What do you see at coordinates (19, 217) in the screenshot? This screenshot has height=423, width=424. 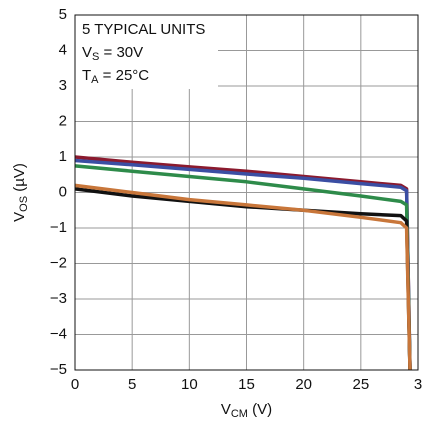 I see `y-axis-label-part: V` at bounding box center [19, 217].